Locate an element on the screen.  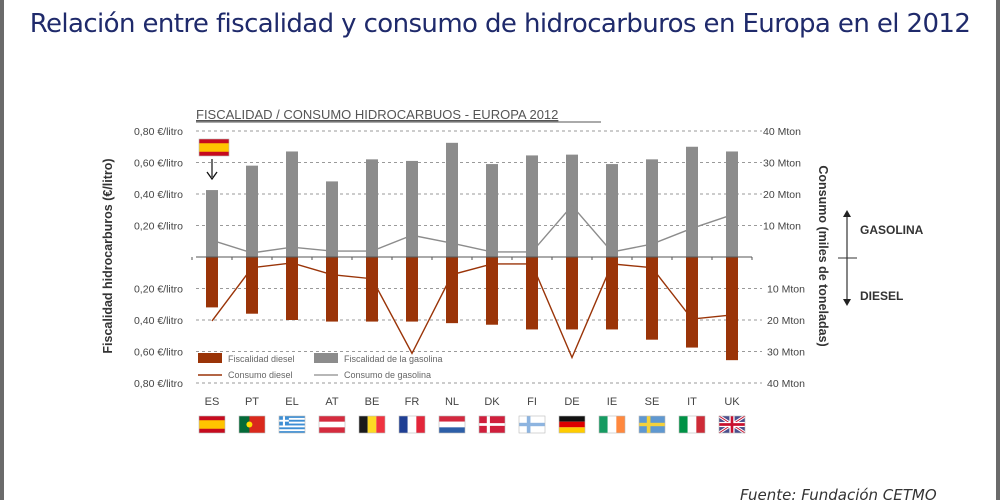
bar-diesel-fr is located at coordinates (412, 289).